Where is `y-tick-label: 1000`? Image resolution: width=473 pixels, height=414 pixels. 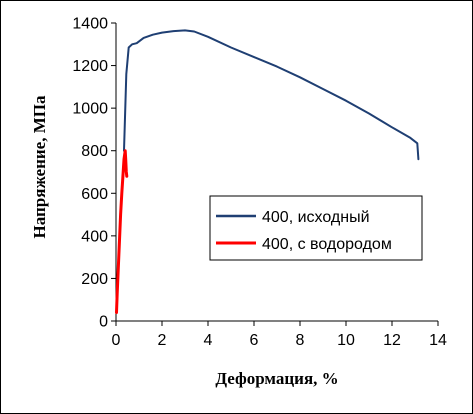 y-tick-label: 1000 is located at coordinates (90, 109).